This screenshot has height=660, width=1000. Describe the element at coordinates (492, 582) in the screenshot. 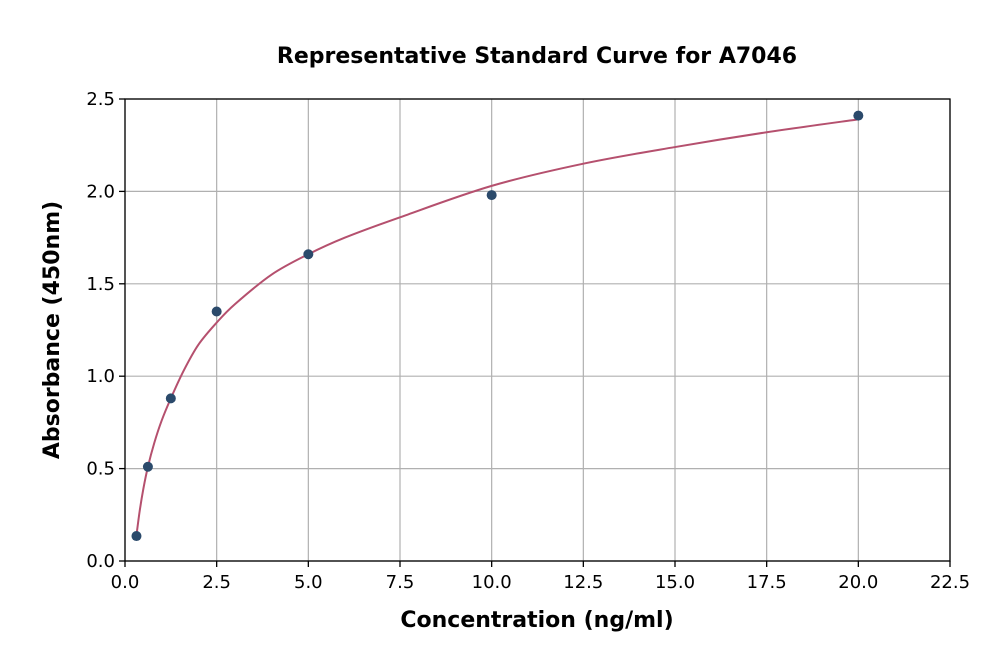

I see `x-tick-label: 10.0` at that location.